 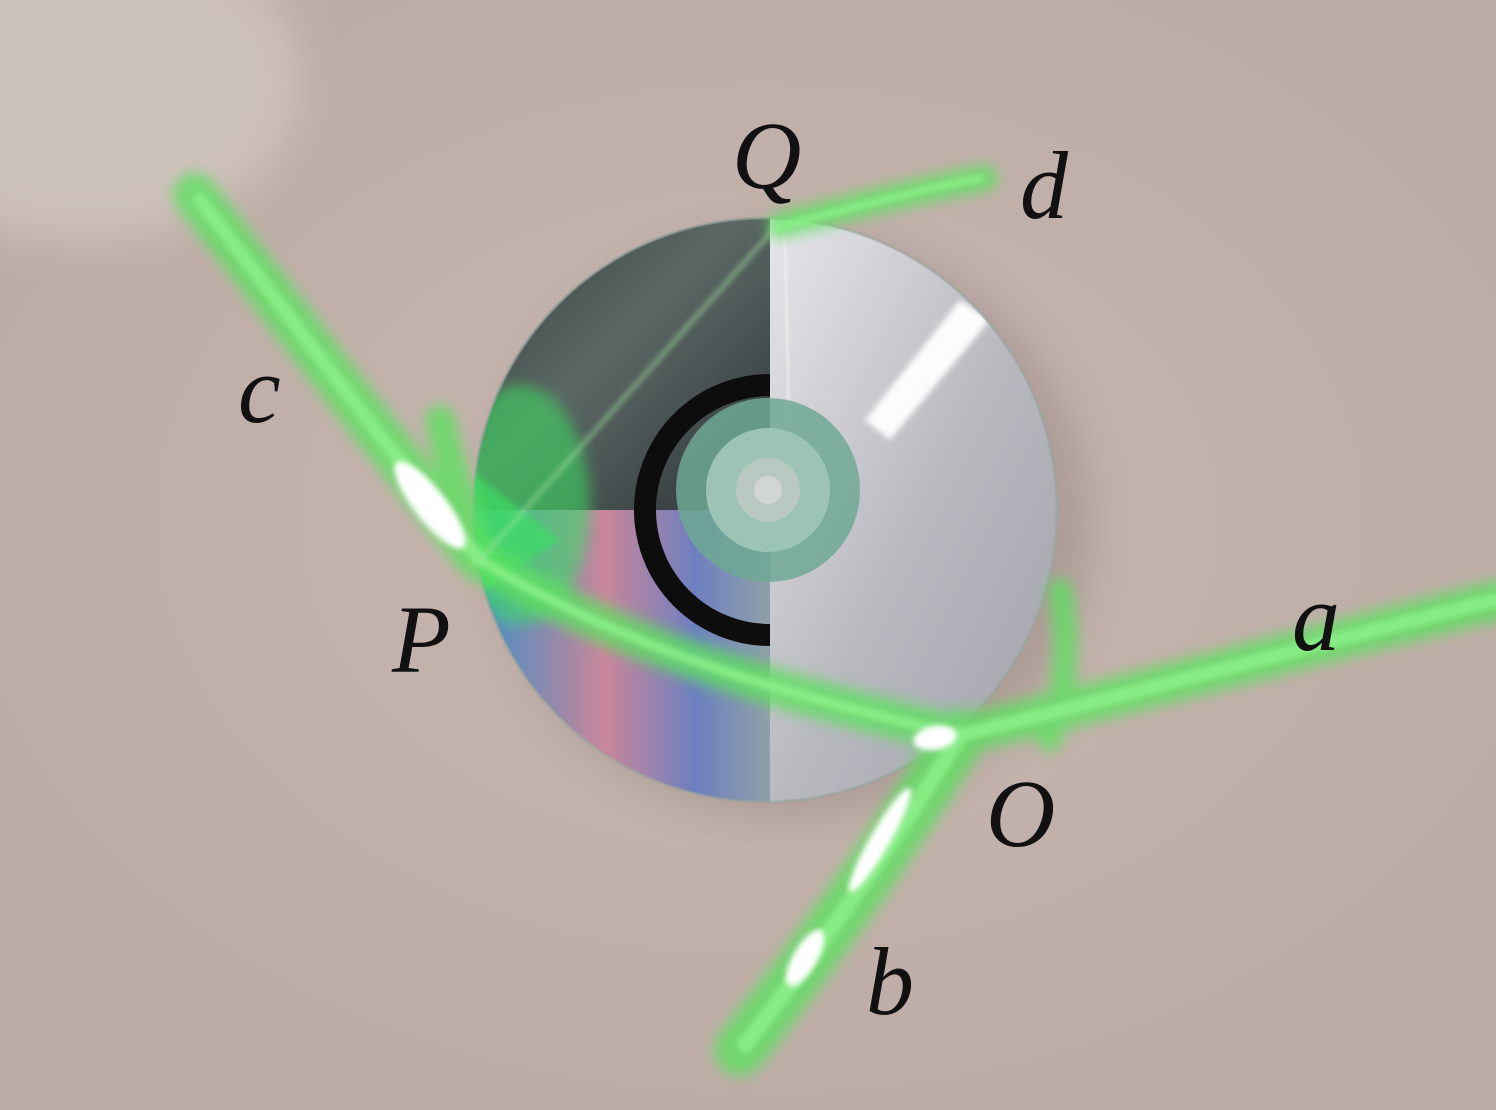 I want to click on point-label-o: O, so click(x=1021, y=813).